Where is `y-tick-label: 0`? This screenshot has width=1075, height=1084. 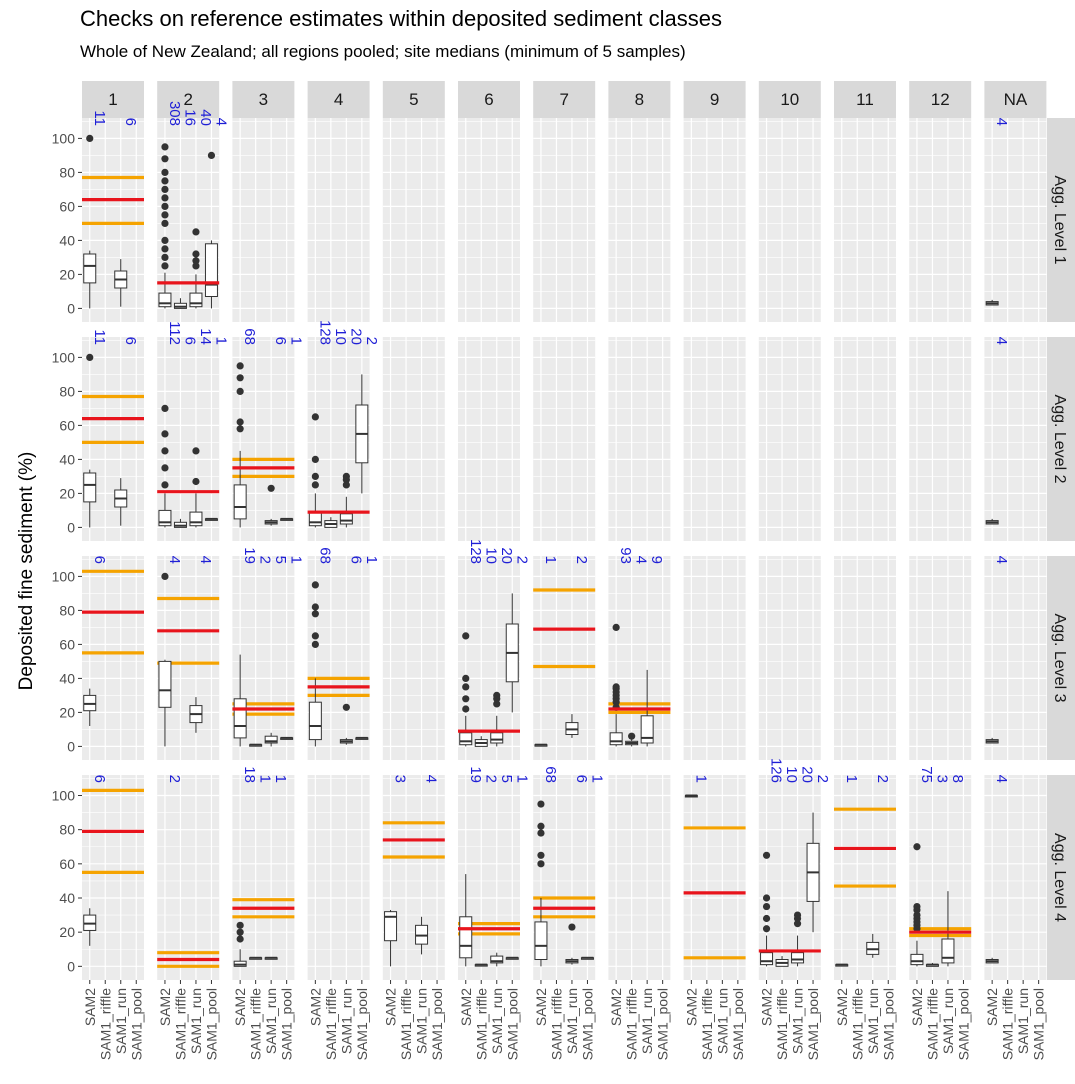
y-tick-label: 0 is located at coordinates (71, 966).